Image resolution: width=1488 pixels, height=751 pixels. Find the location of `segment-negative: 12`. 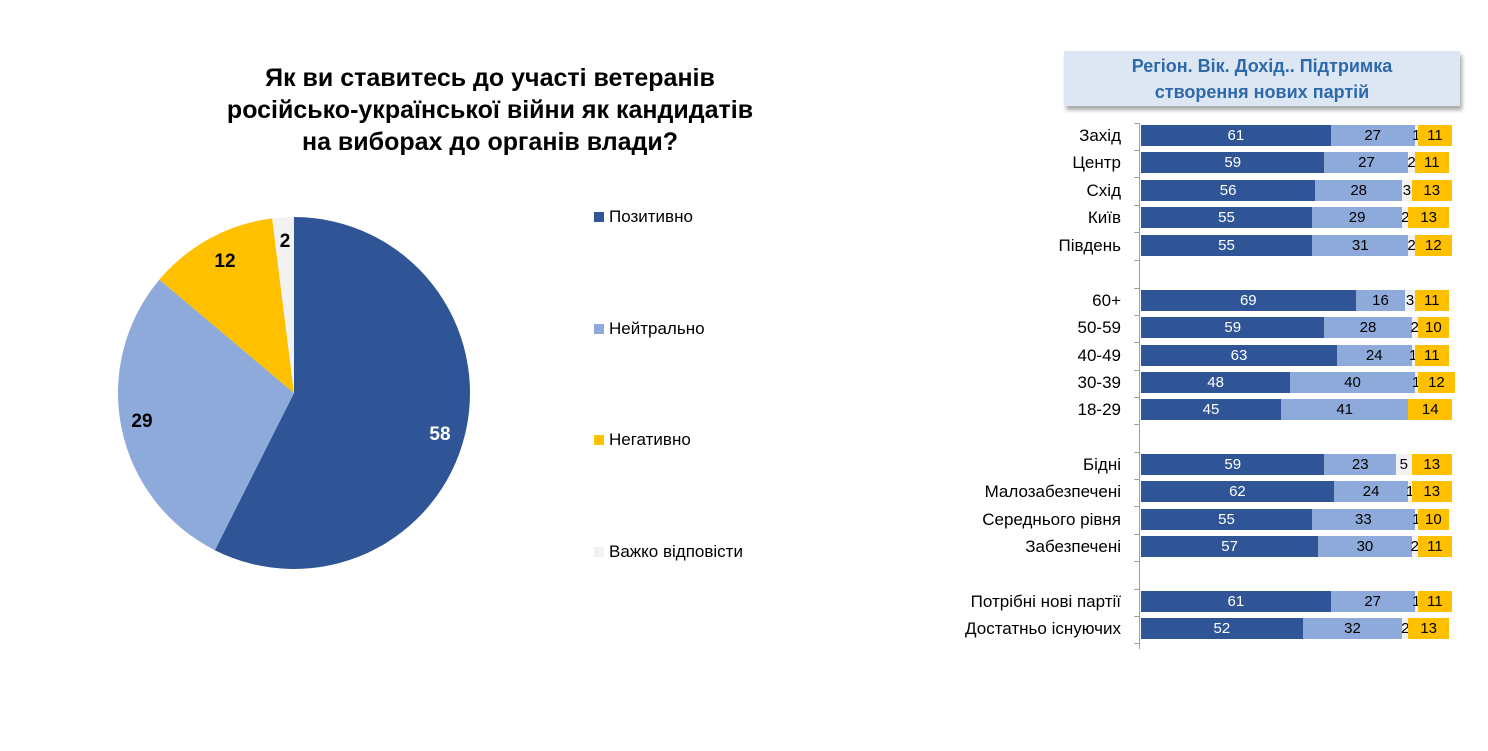

segment-negative: 12 is located at coordinates (1433, 245).